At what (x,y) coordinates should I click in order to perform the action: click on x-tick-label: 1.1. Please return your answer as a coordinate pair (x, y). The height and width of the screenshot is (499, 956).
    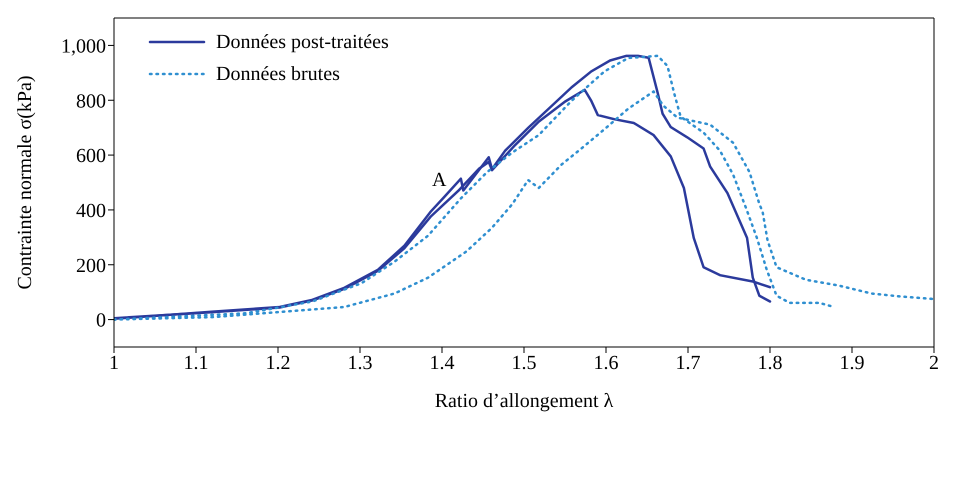
    Looking at the image, I should click on (196, 363).